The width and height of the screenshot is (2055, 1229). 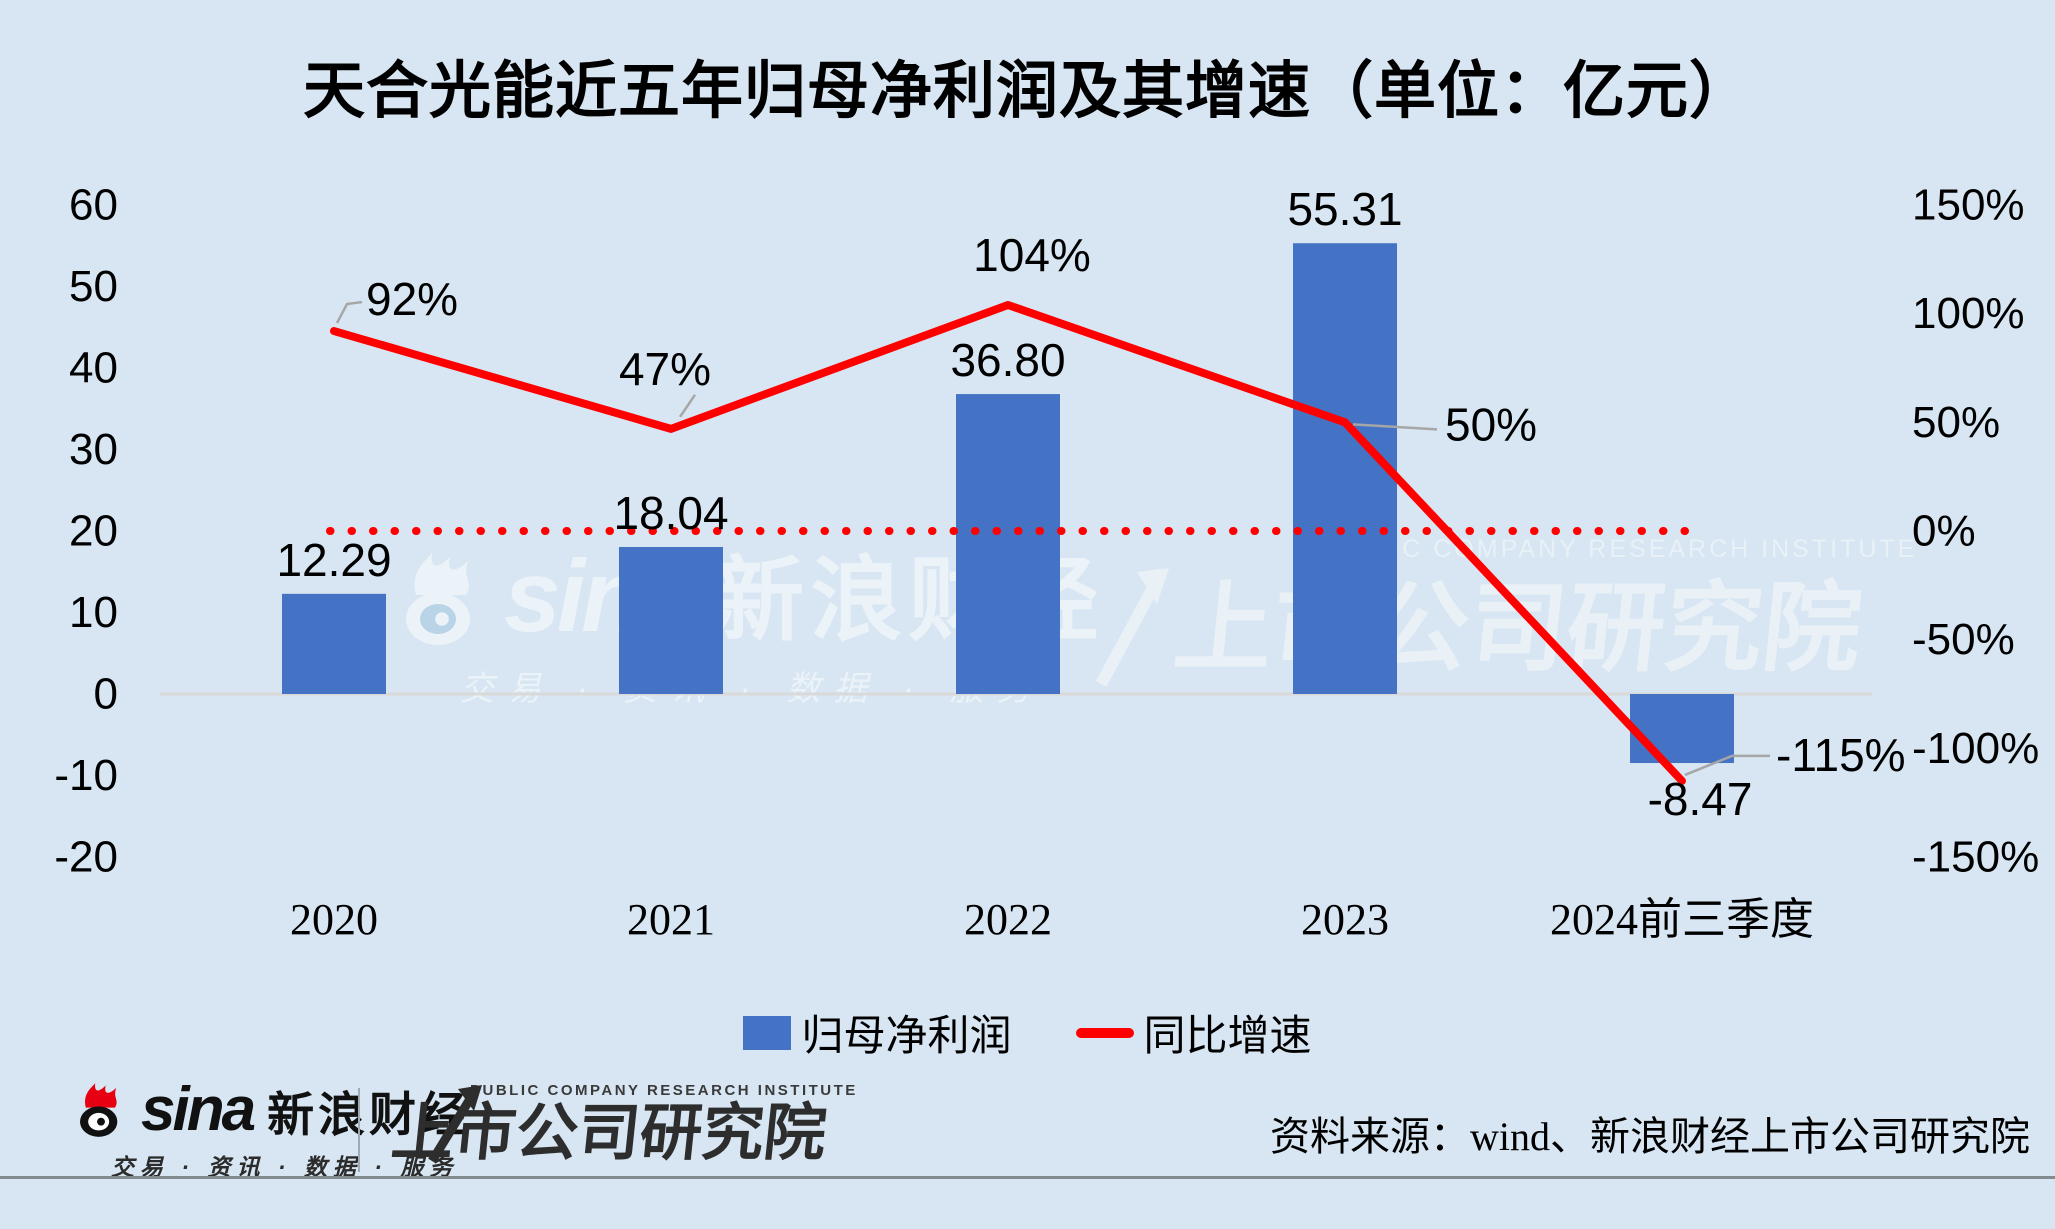 What do you see at coordinates (99, 1110) in the screenshot?
I see `sina-eye-icon` at bounding box center [99, 1110].